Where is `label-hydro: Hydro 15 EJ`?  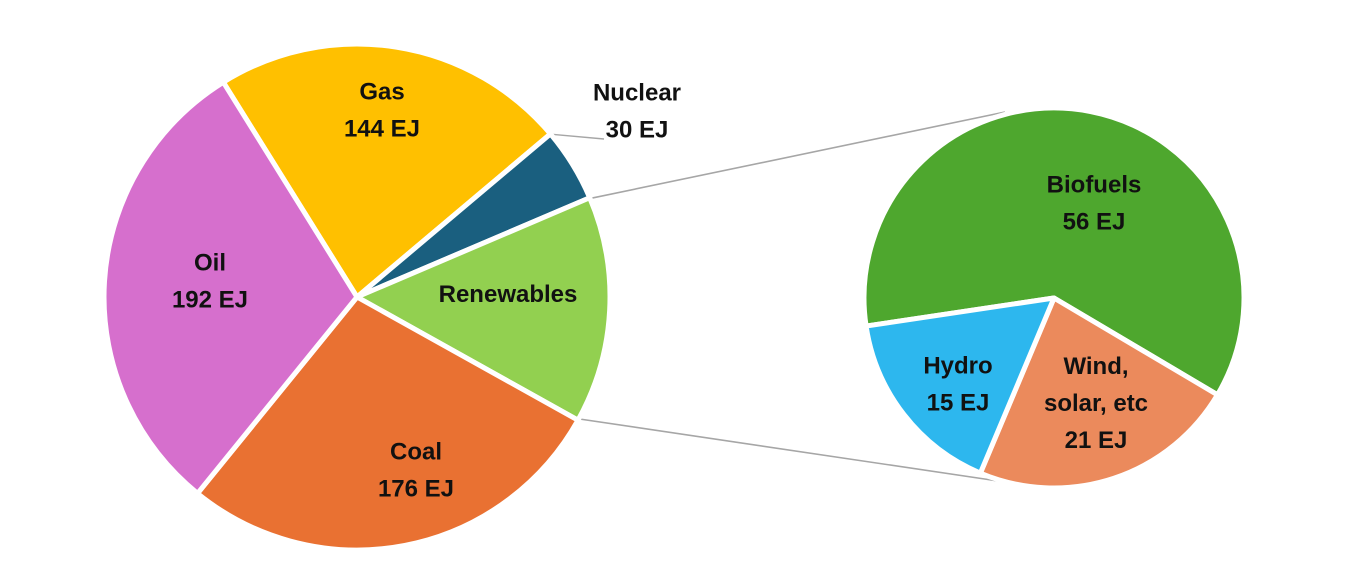 label-hydro: Hydro 15 EJ is located at coordinates (957, 385).